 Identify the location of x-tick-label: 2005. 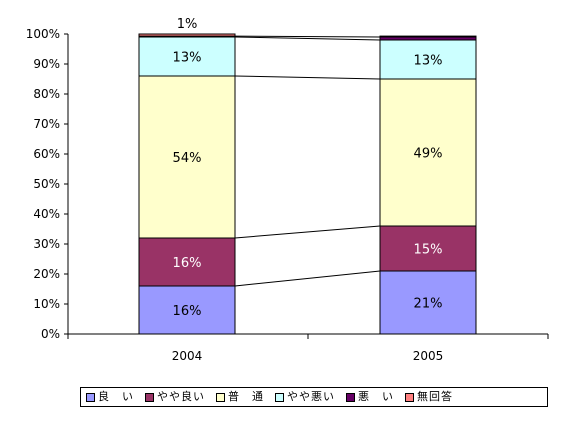
(428, 356).